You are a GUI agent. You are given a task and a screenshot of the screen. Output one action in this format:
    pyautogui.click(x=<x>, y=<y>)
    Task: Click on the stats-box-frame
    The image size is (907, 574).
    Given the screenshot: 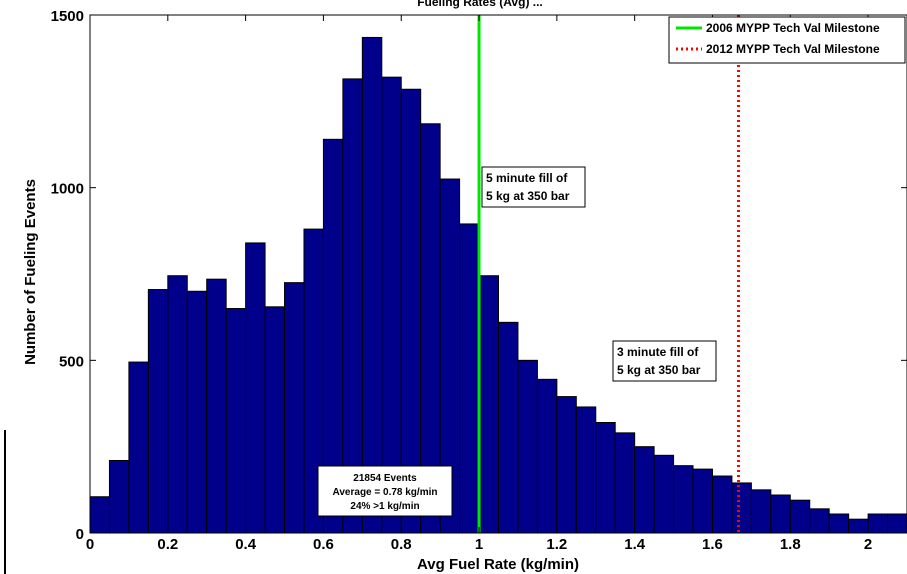 What is the action you would take?
    pyautogui.click(x=385, y=491)
    